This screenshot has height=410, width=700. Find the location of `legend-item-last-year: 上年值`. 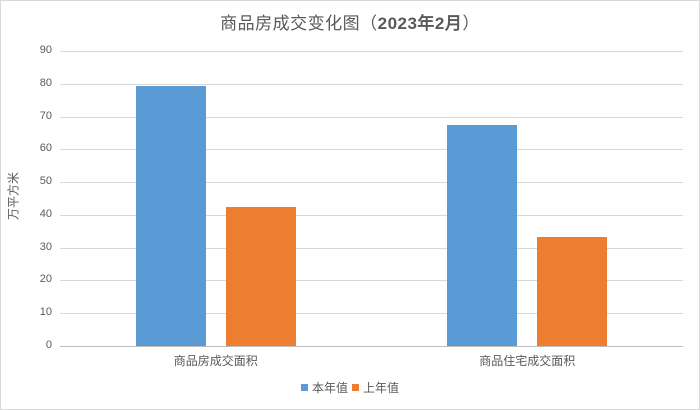

legend-item-last-year: 上年值 is located at coordinates (375, 387).